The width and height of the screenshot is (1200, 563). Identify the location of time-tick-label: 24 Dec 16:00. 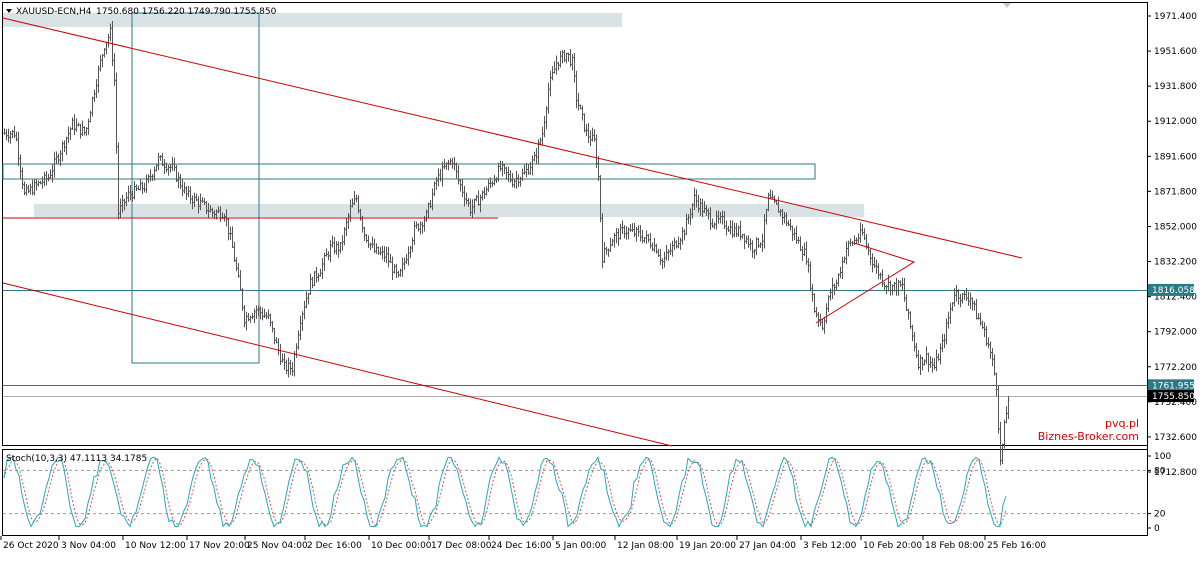
(521, 546).